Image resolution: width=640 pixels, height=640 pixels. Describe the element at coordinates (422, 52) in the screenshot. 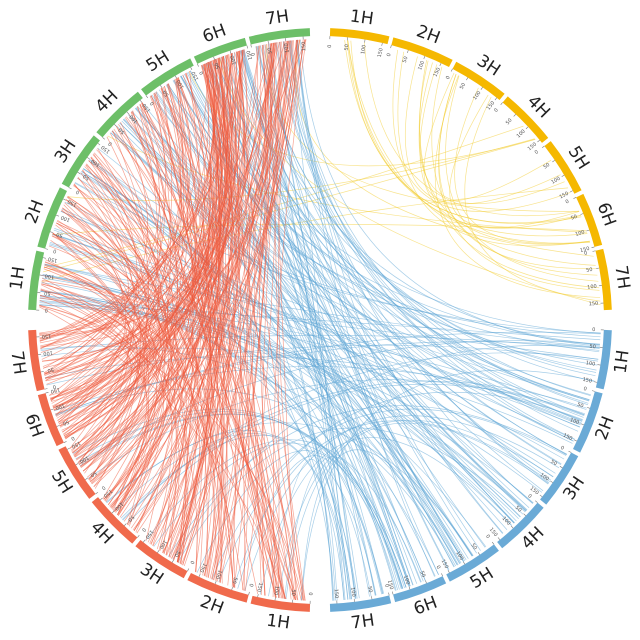

I see `yellow-genome-chr-2H` at that location.